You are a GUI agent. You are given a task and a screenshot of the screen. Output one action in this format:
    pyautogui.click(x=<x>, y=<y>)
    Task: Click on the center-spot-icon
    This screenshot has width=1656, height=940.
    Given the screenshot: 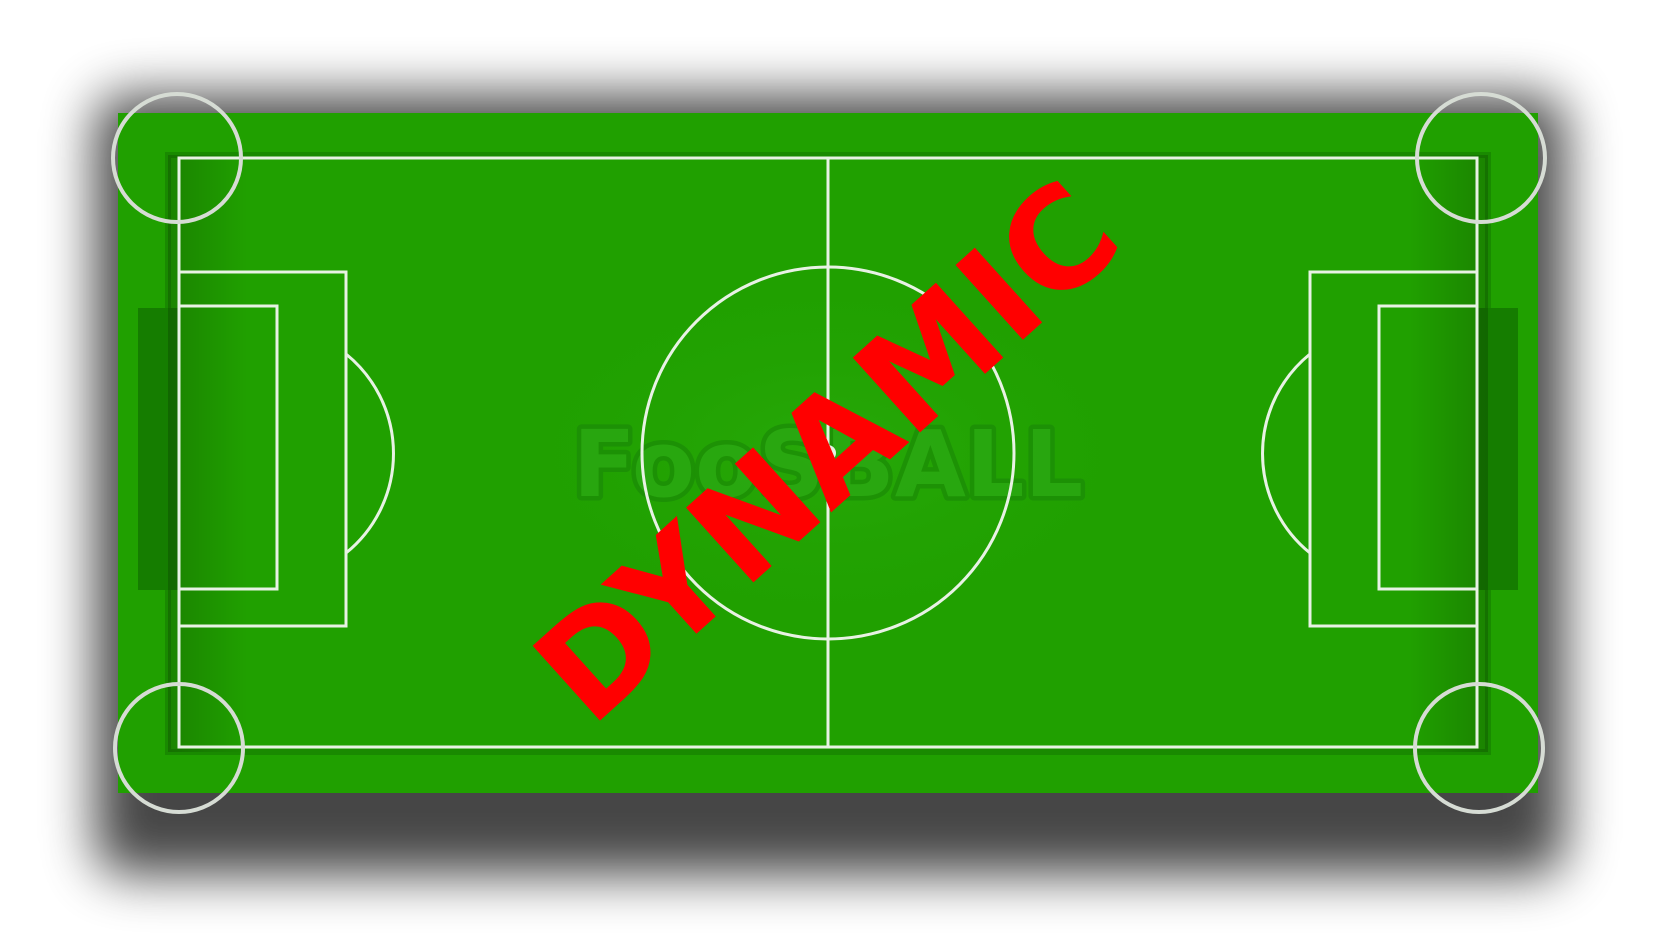 What is the action you would take?
    pyautogui.click(x=828, y=453)
    